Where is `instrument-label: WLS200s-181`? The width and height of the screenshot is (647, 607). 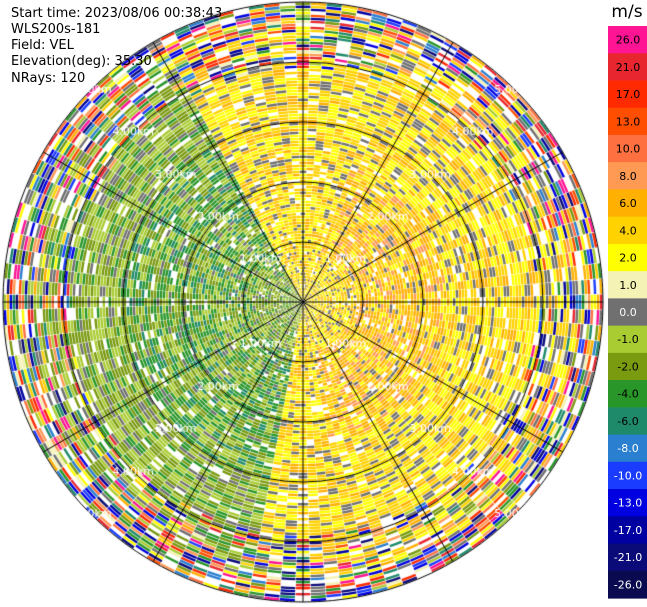
instrument-label: WLS200s-181 is located at coordinates (56, 29).